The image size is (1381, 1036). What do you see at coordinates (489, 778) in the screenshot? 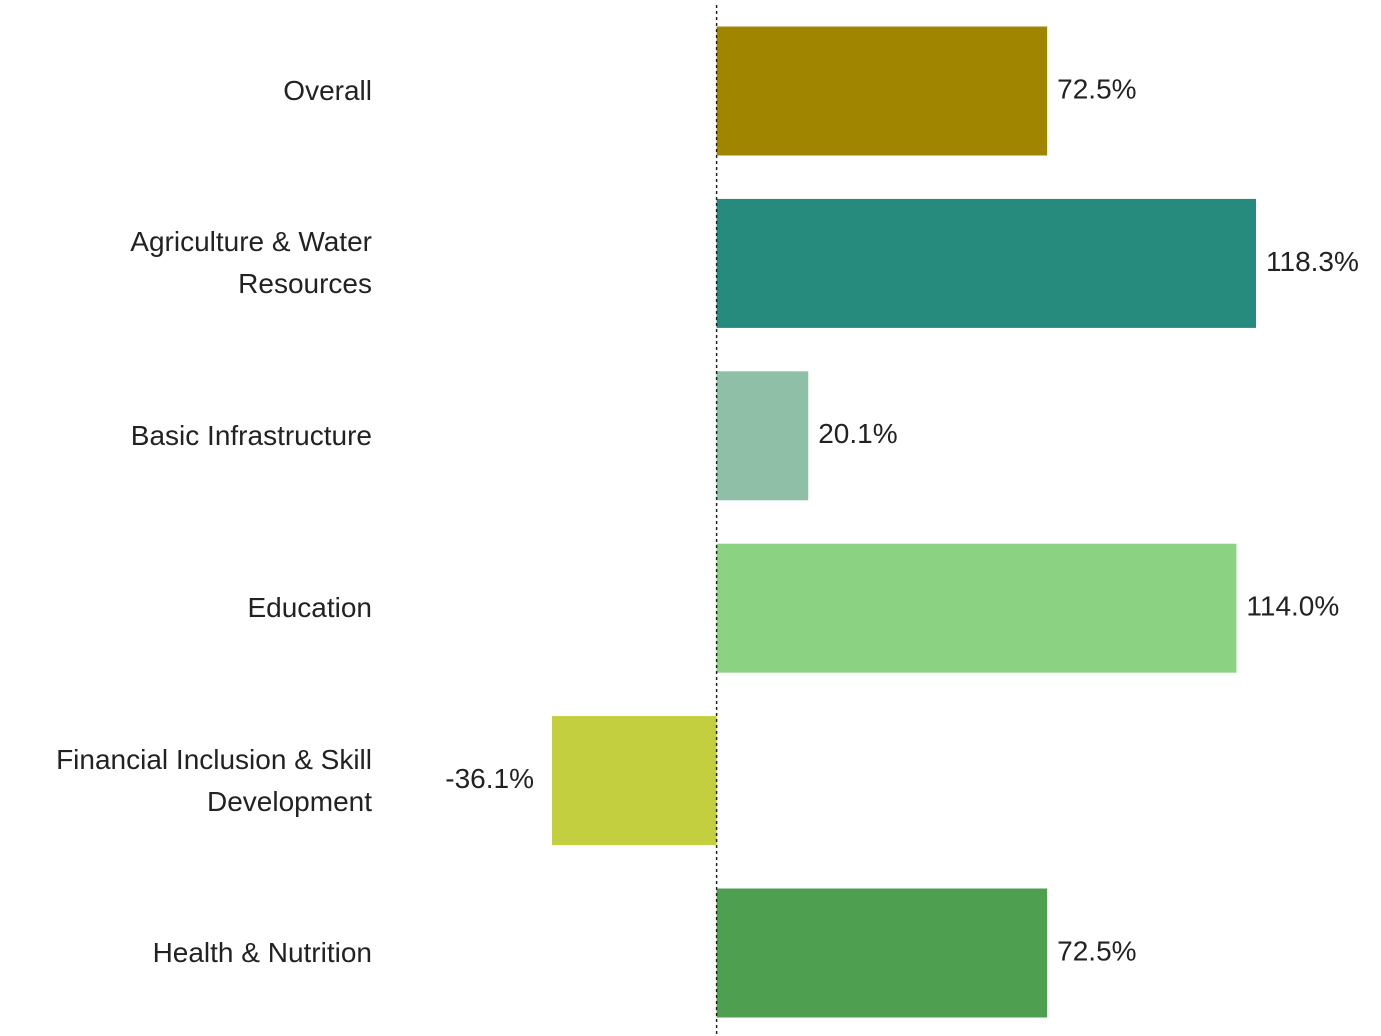
I see `value-label: -36.1%` at bounding box center [489, 778].